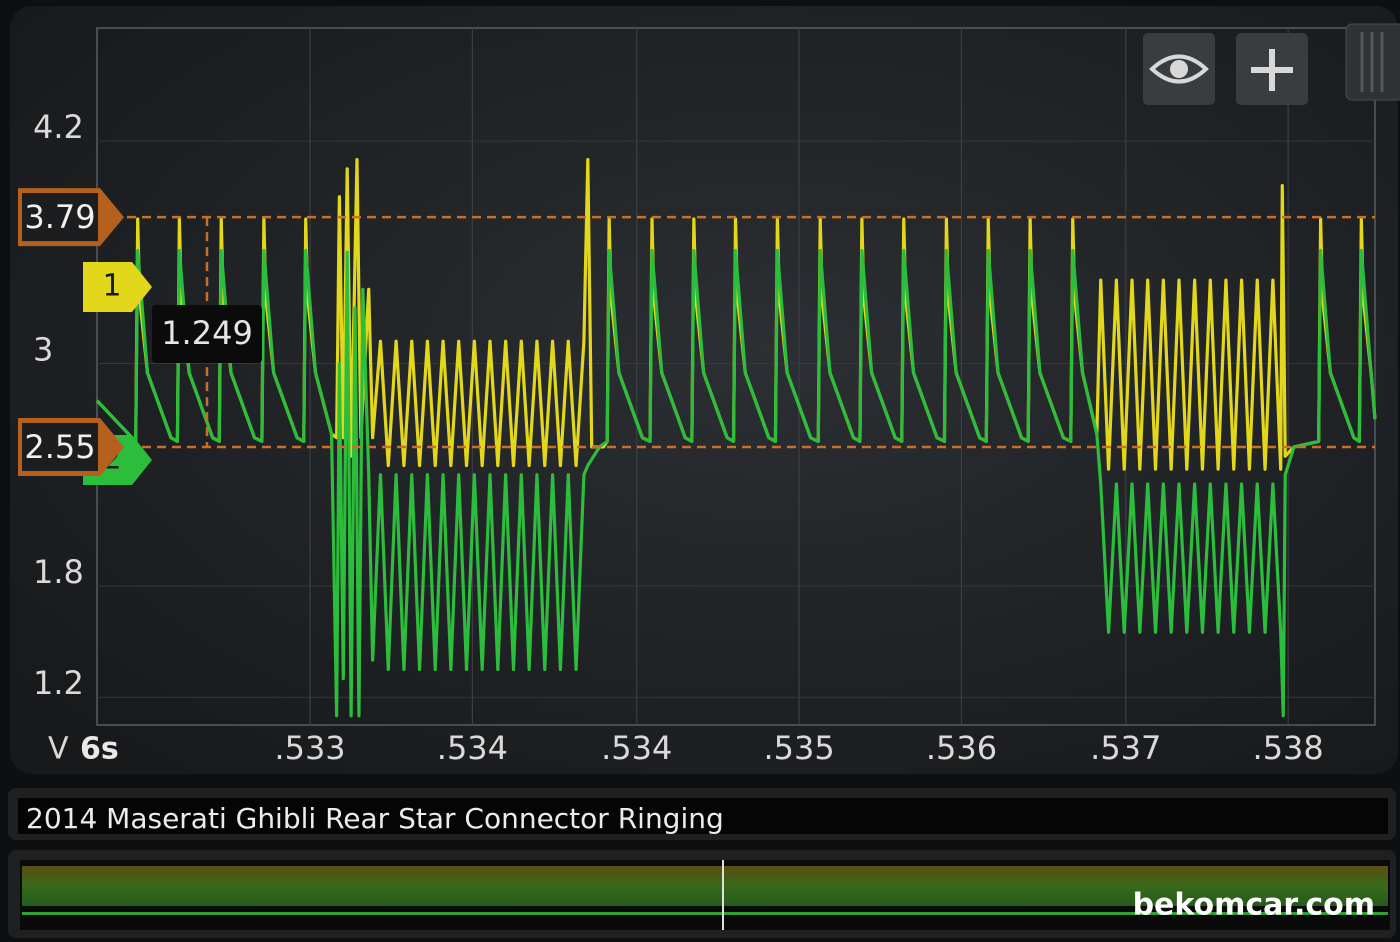 Image resolution: width=1400 pixels, height=942 pixels. I want to click on y-unit: V, so click(58, 749).